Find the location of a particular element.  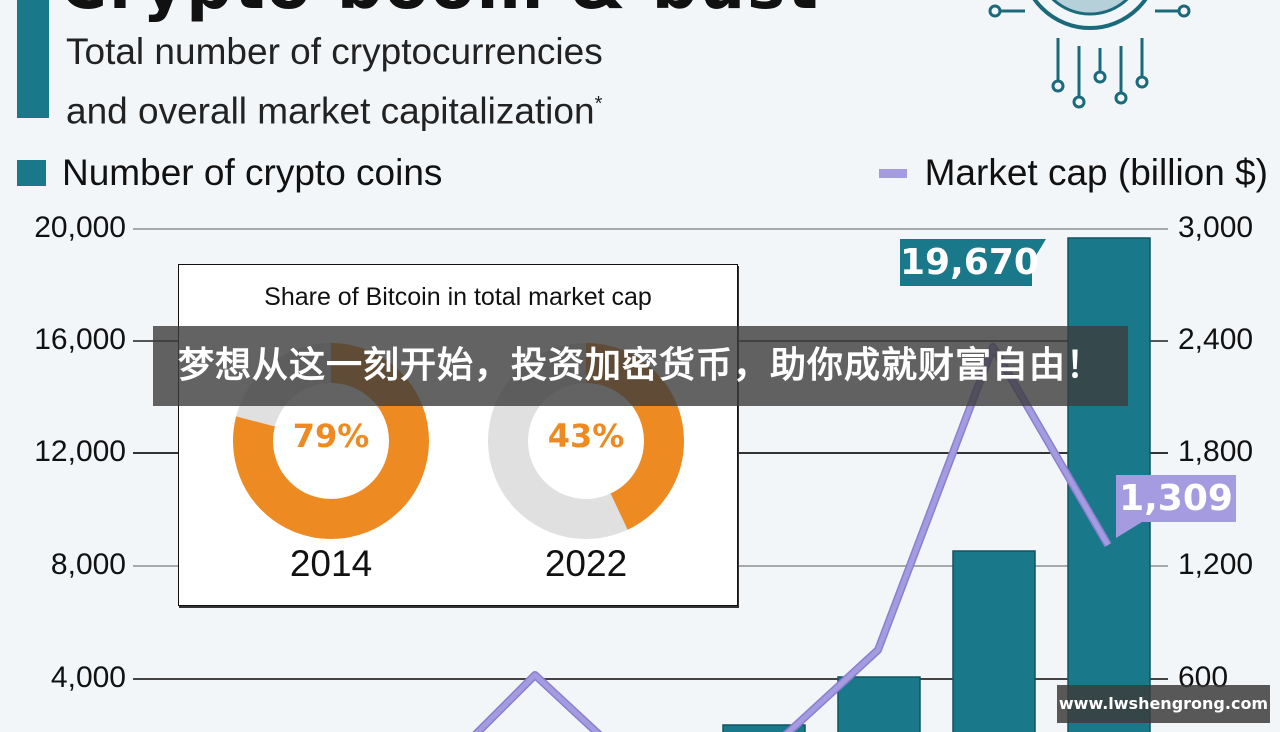

donut-2022-year: 2022 is located at coordinates (586, 563).